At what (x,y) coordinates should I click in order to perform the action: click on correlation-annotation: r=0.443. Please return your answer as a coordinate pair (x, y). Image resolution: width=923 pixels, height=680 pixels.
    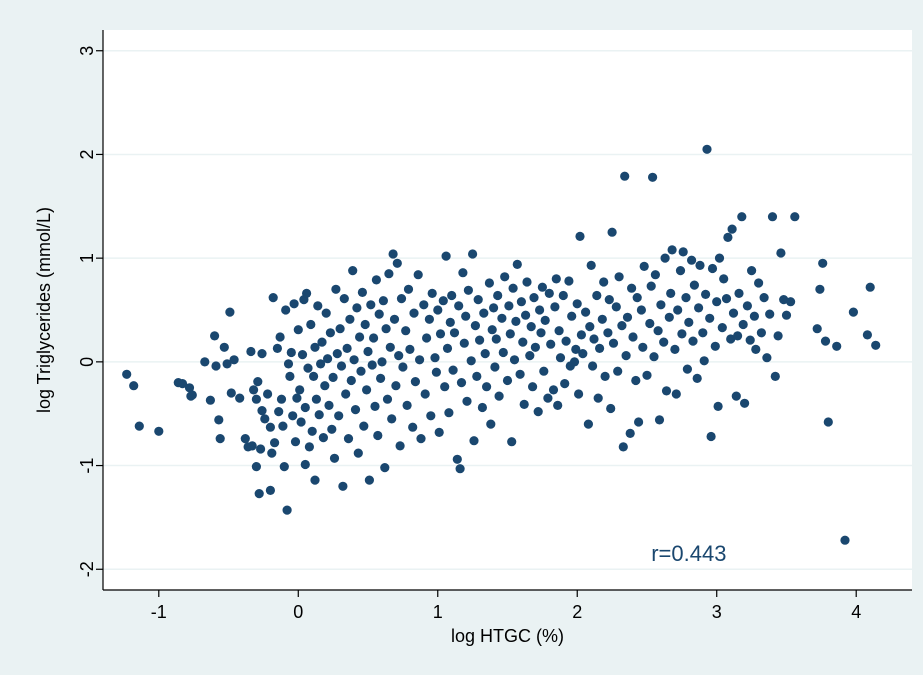
    Looking at the image, I should click on (688, 553).